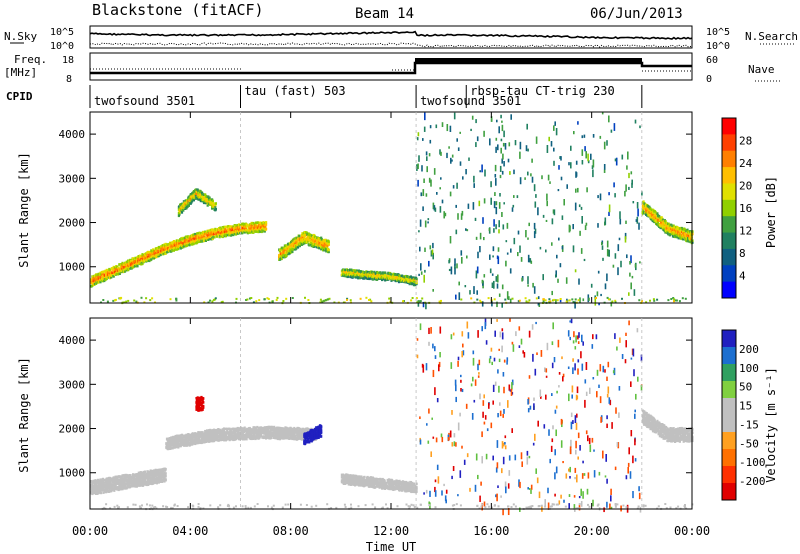  Describe the element at coordinates (384, 14) in the screenshot. I see `beam-title: Beam 14` at that location.